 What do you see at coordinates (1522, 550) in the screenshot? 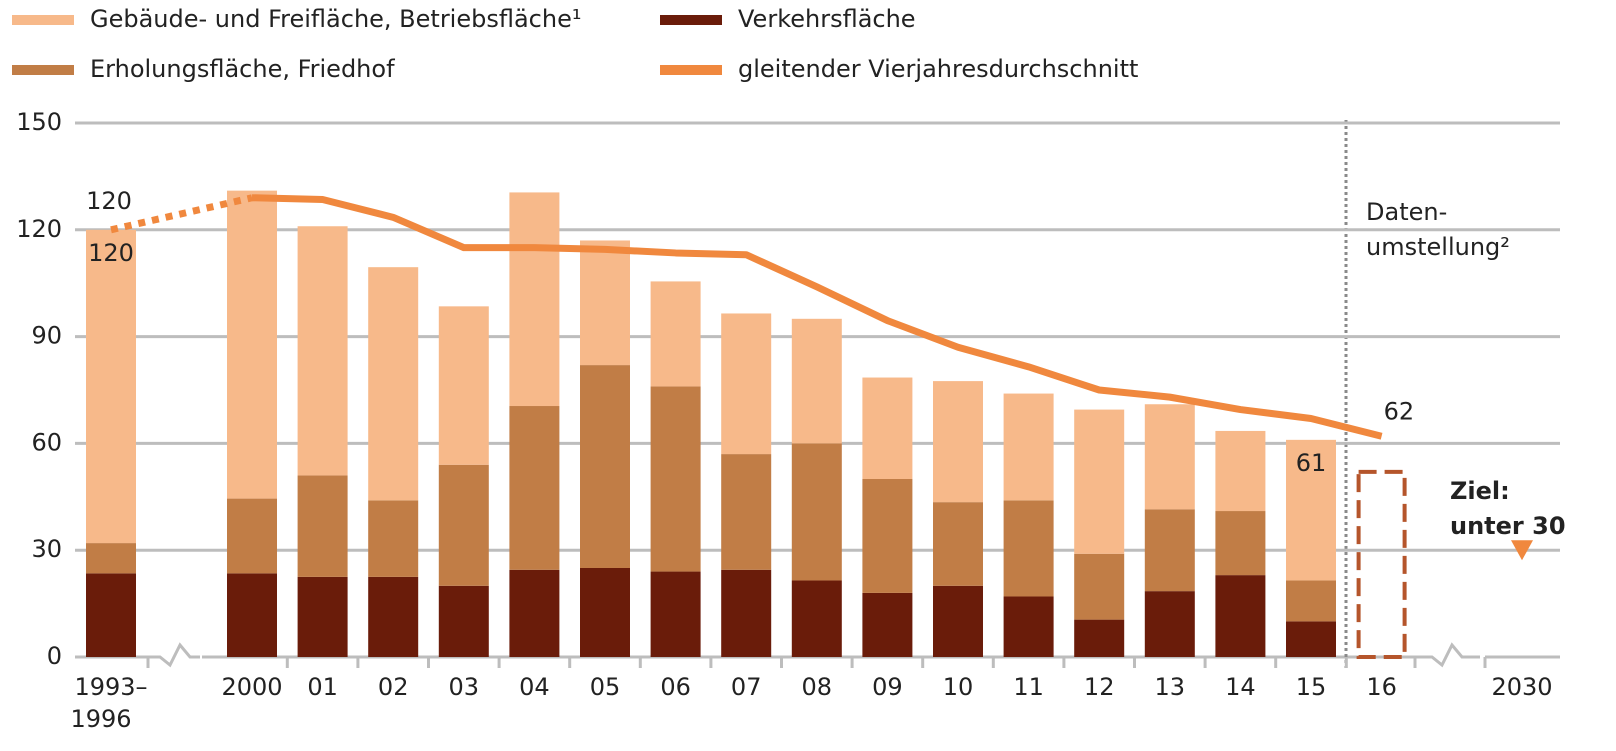
I see `target-marker` at bounding box center [1522, 550].